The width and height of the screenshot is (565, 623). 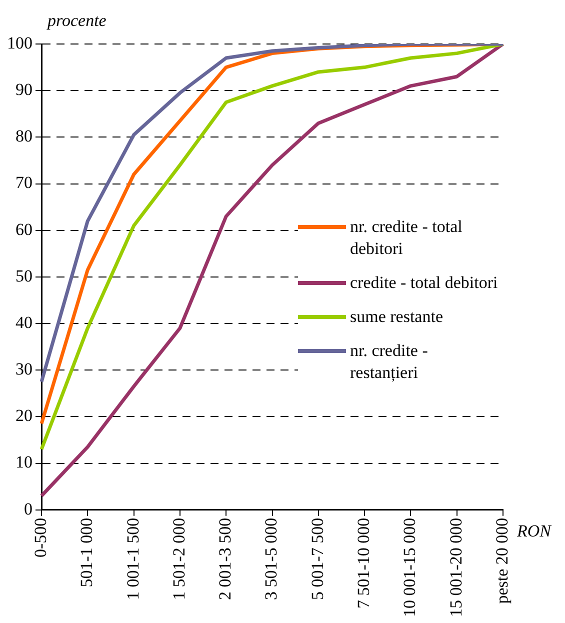 I want to click on y-tick-label: 20, so click(x=24, y=416).